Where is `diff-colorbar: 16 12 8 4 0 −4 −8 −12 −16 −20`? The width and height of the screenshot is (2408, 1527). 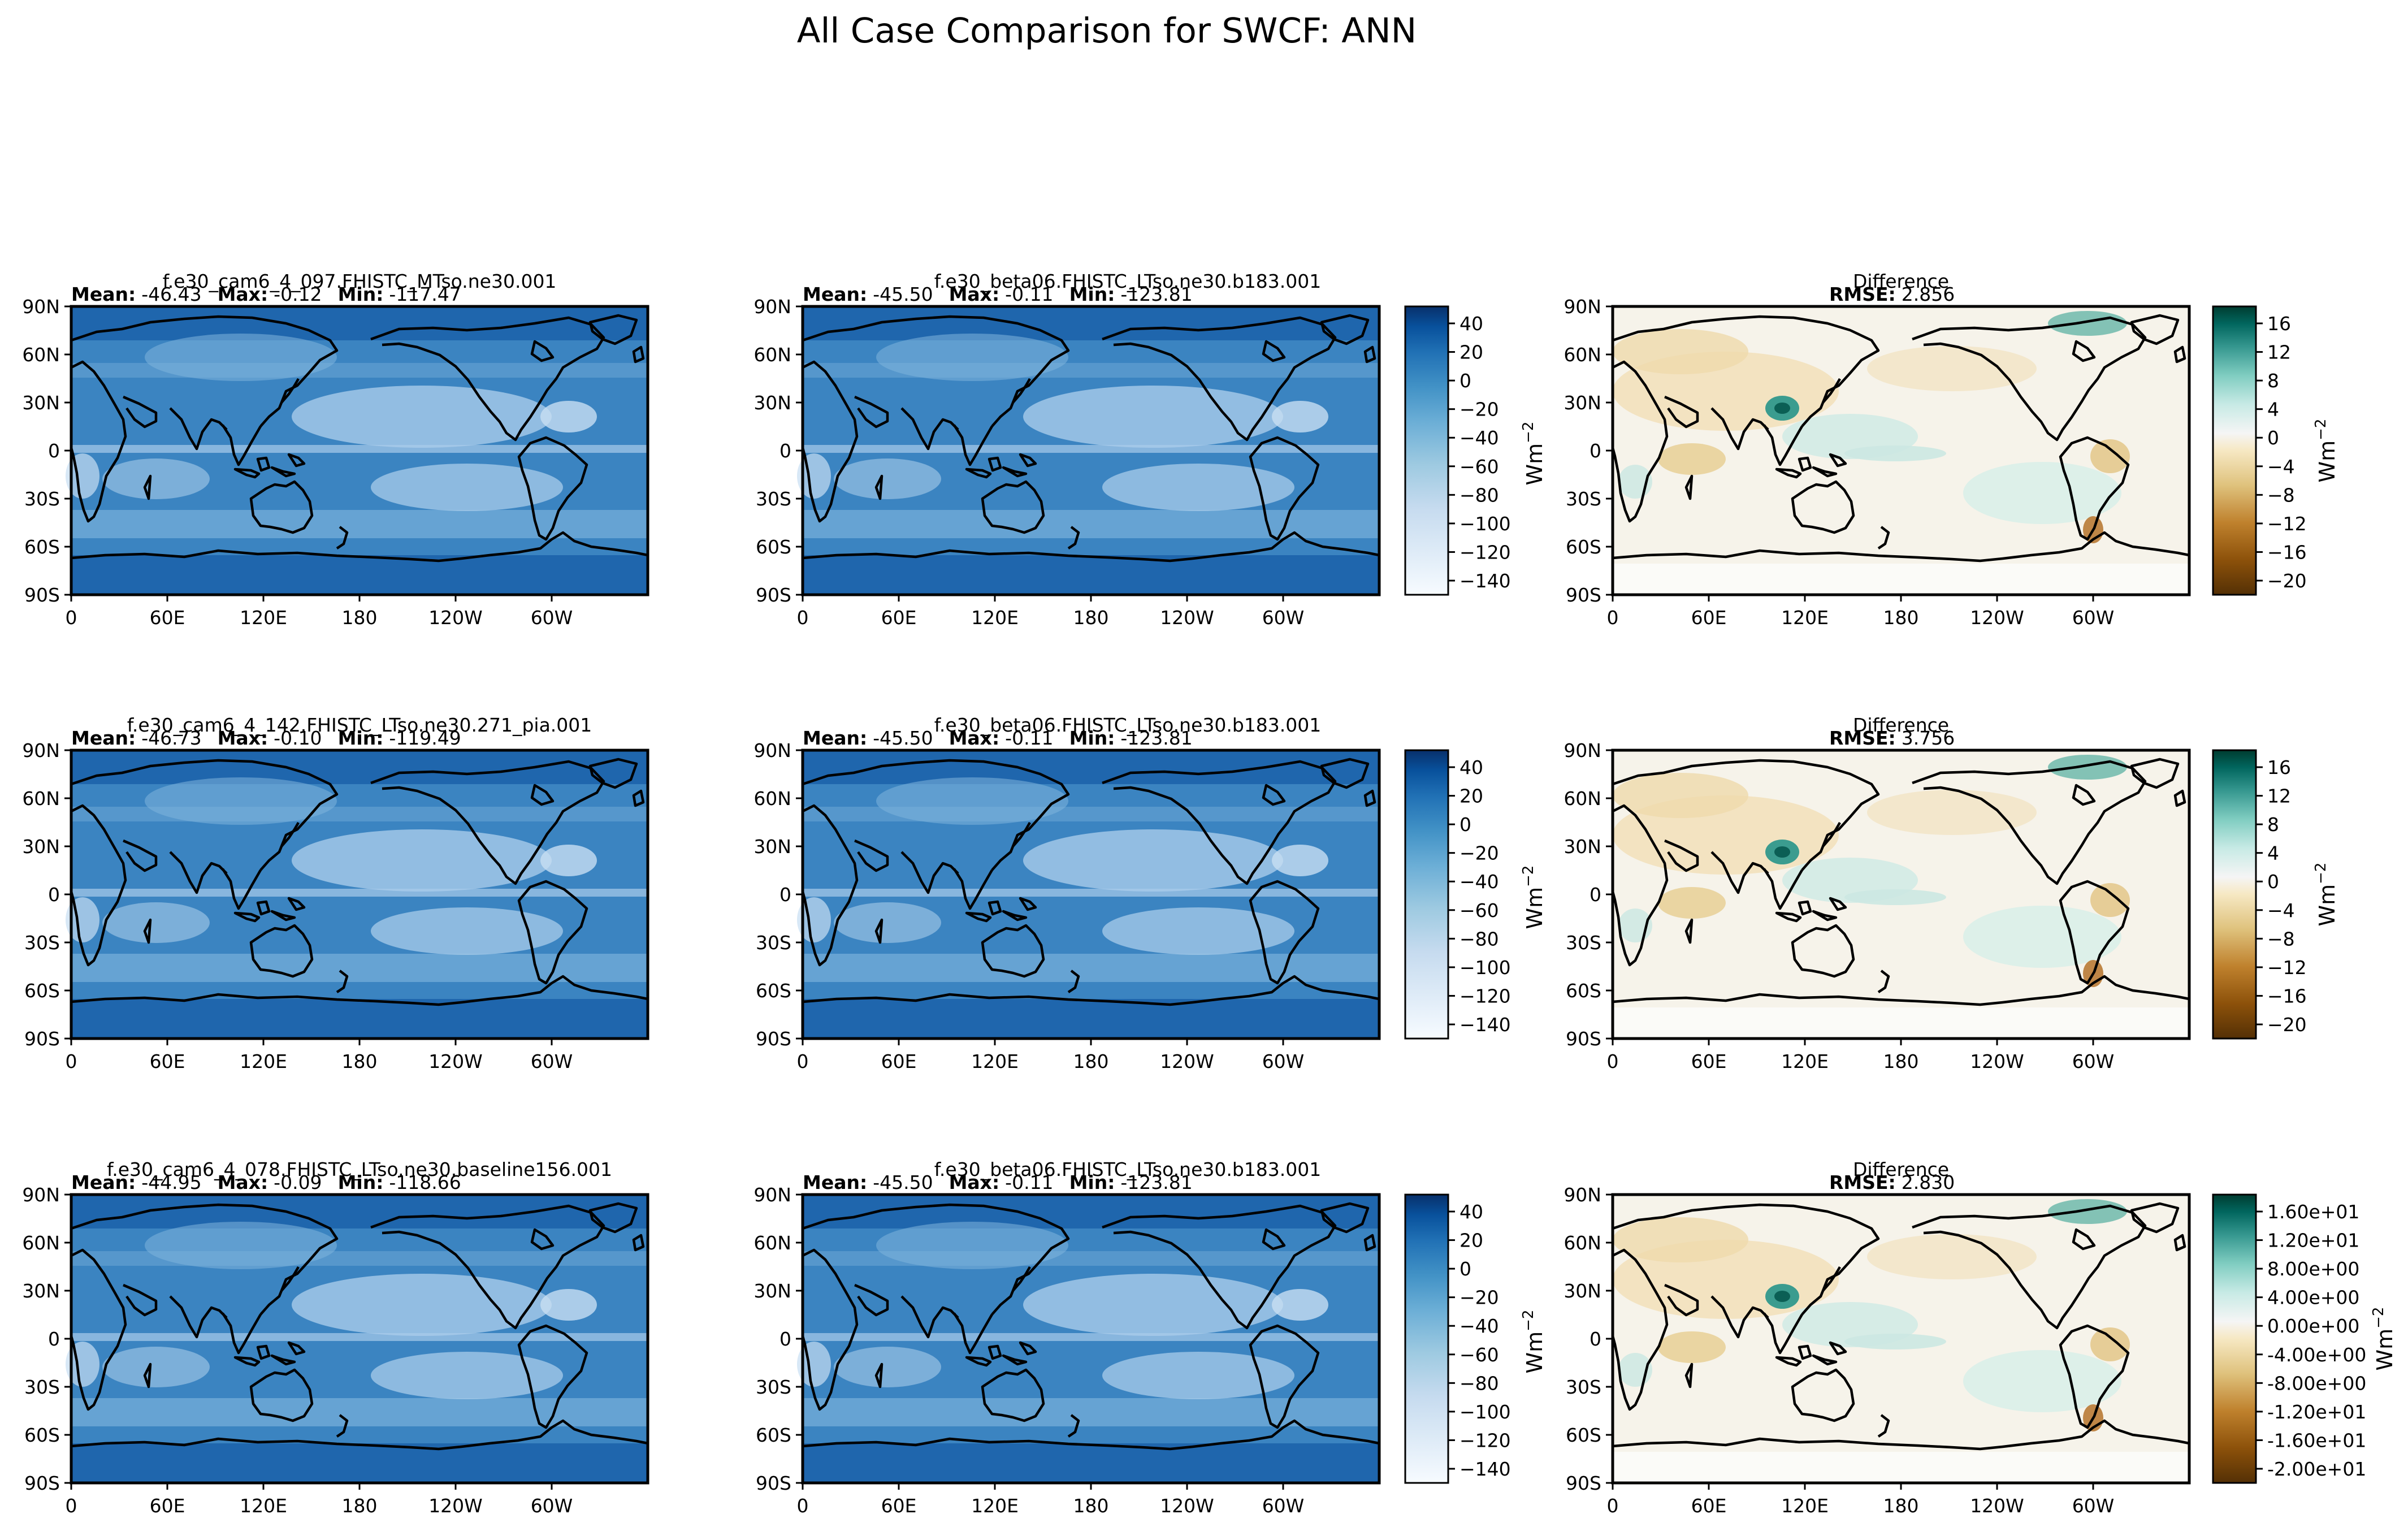 diff-colorbar: 16 12 8 4 0 −4 −8 −12 −16 −20 is located at coordinates (2259, 450).